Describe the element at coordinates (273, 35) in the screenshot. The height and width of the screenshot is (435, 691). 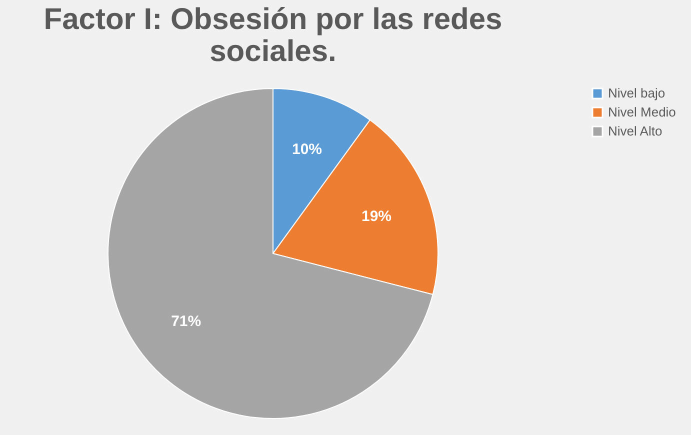
I see `chart-title: Factor I: Obsesión por las redes sociales.` at that location.